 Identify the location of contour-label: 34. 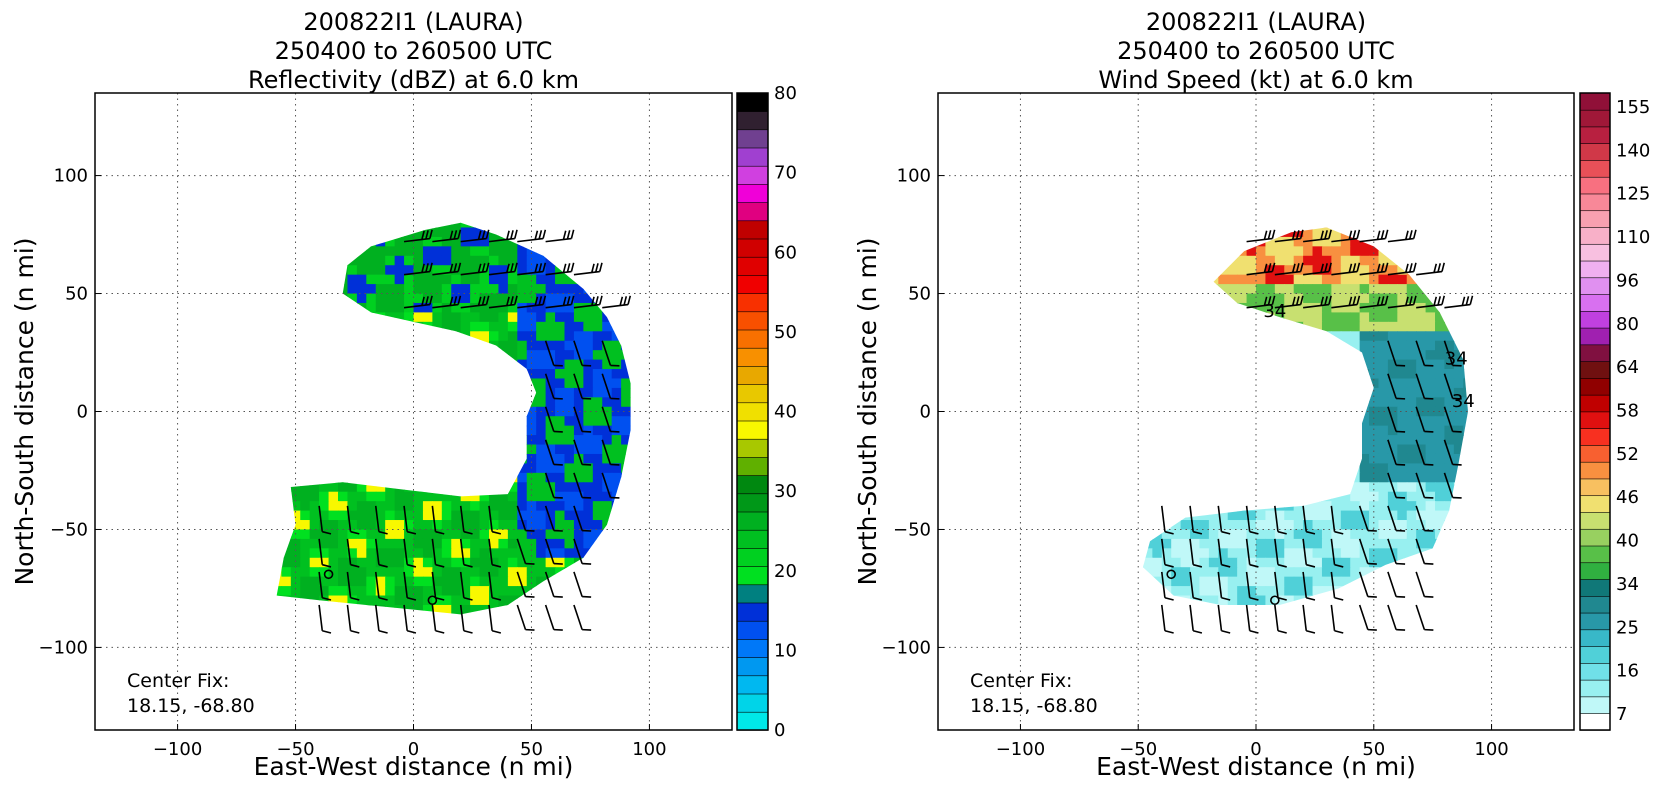
(1456, 358).